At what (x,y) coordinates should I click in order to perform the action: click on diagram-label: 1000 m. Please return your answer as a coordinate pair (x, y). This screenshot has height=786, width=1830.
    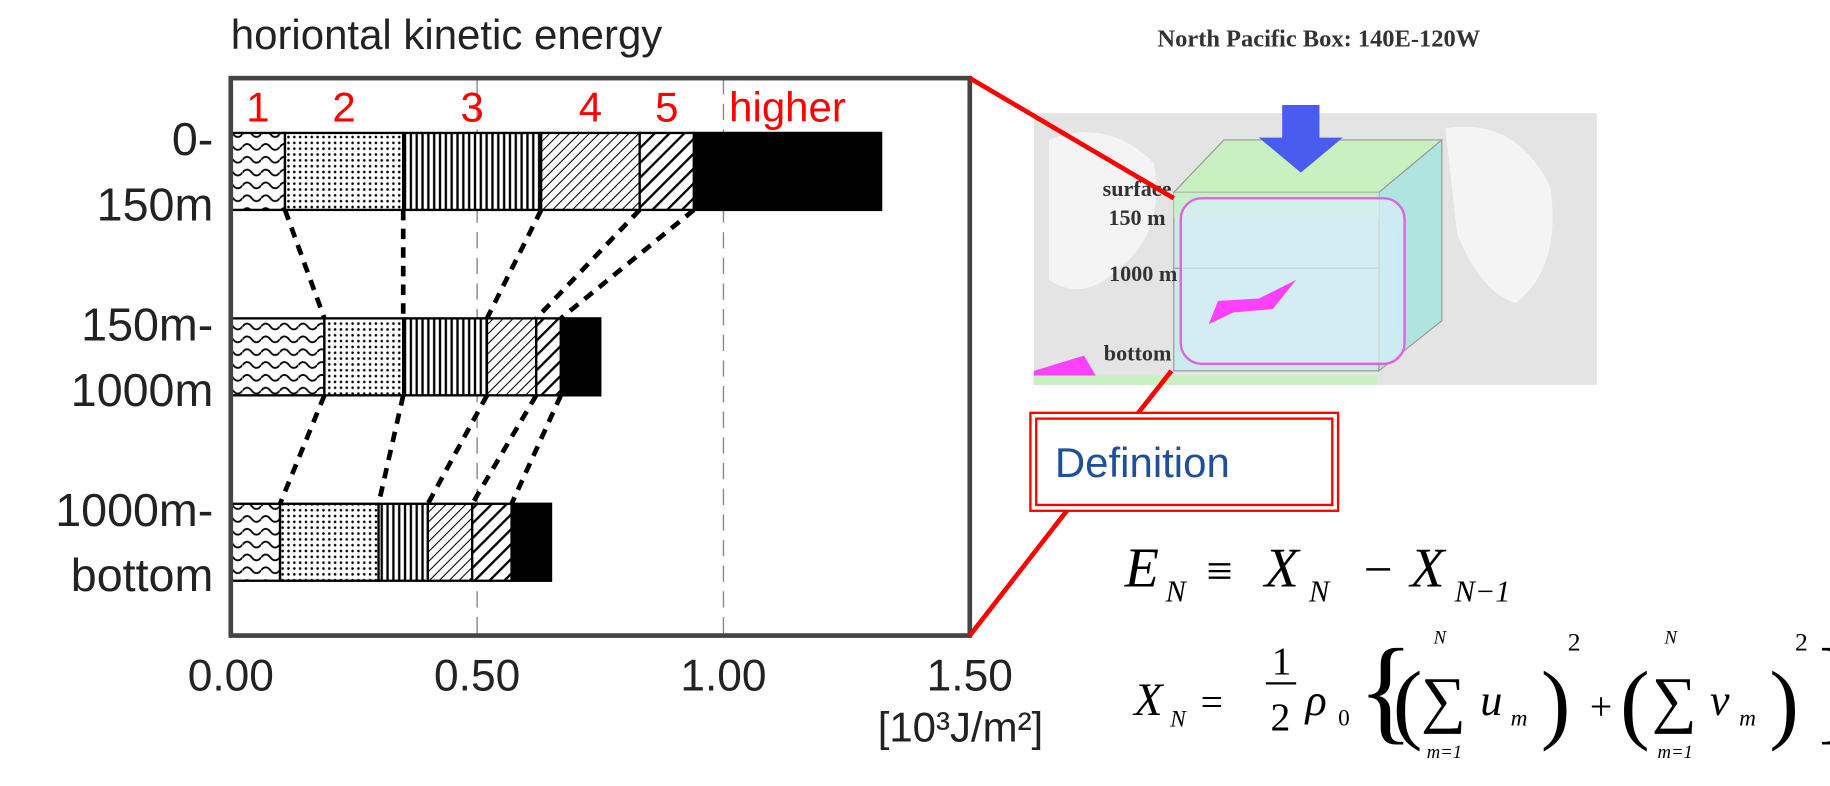
    Looking at the image, I should click on (1143, 273).